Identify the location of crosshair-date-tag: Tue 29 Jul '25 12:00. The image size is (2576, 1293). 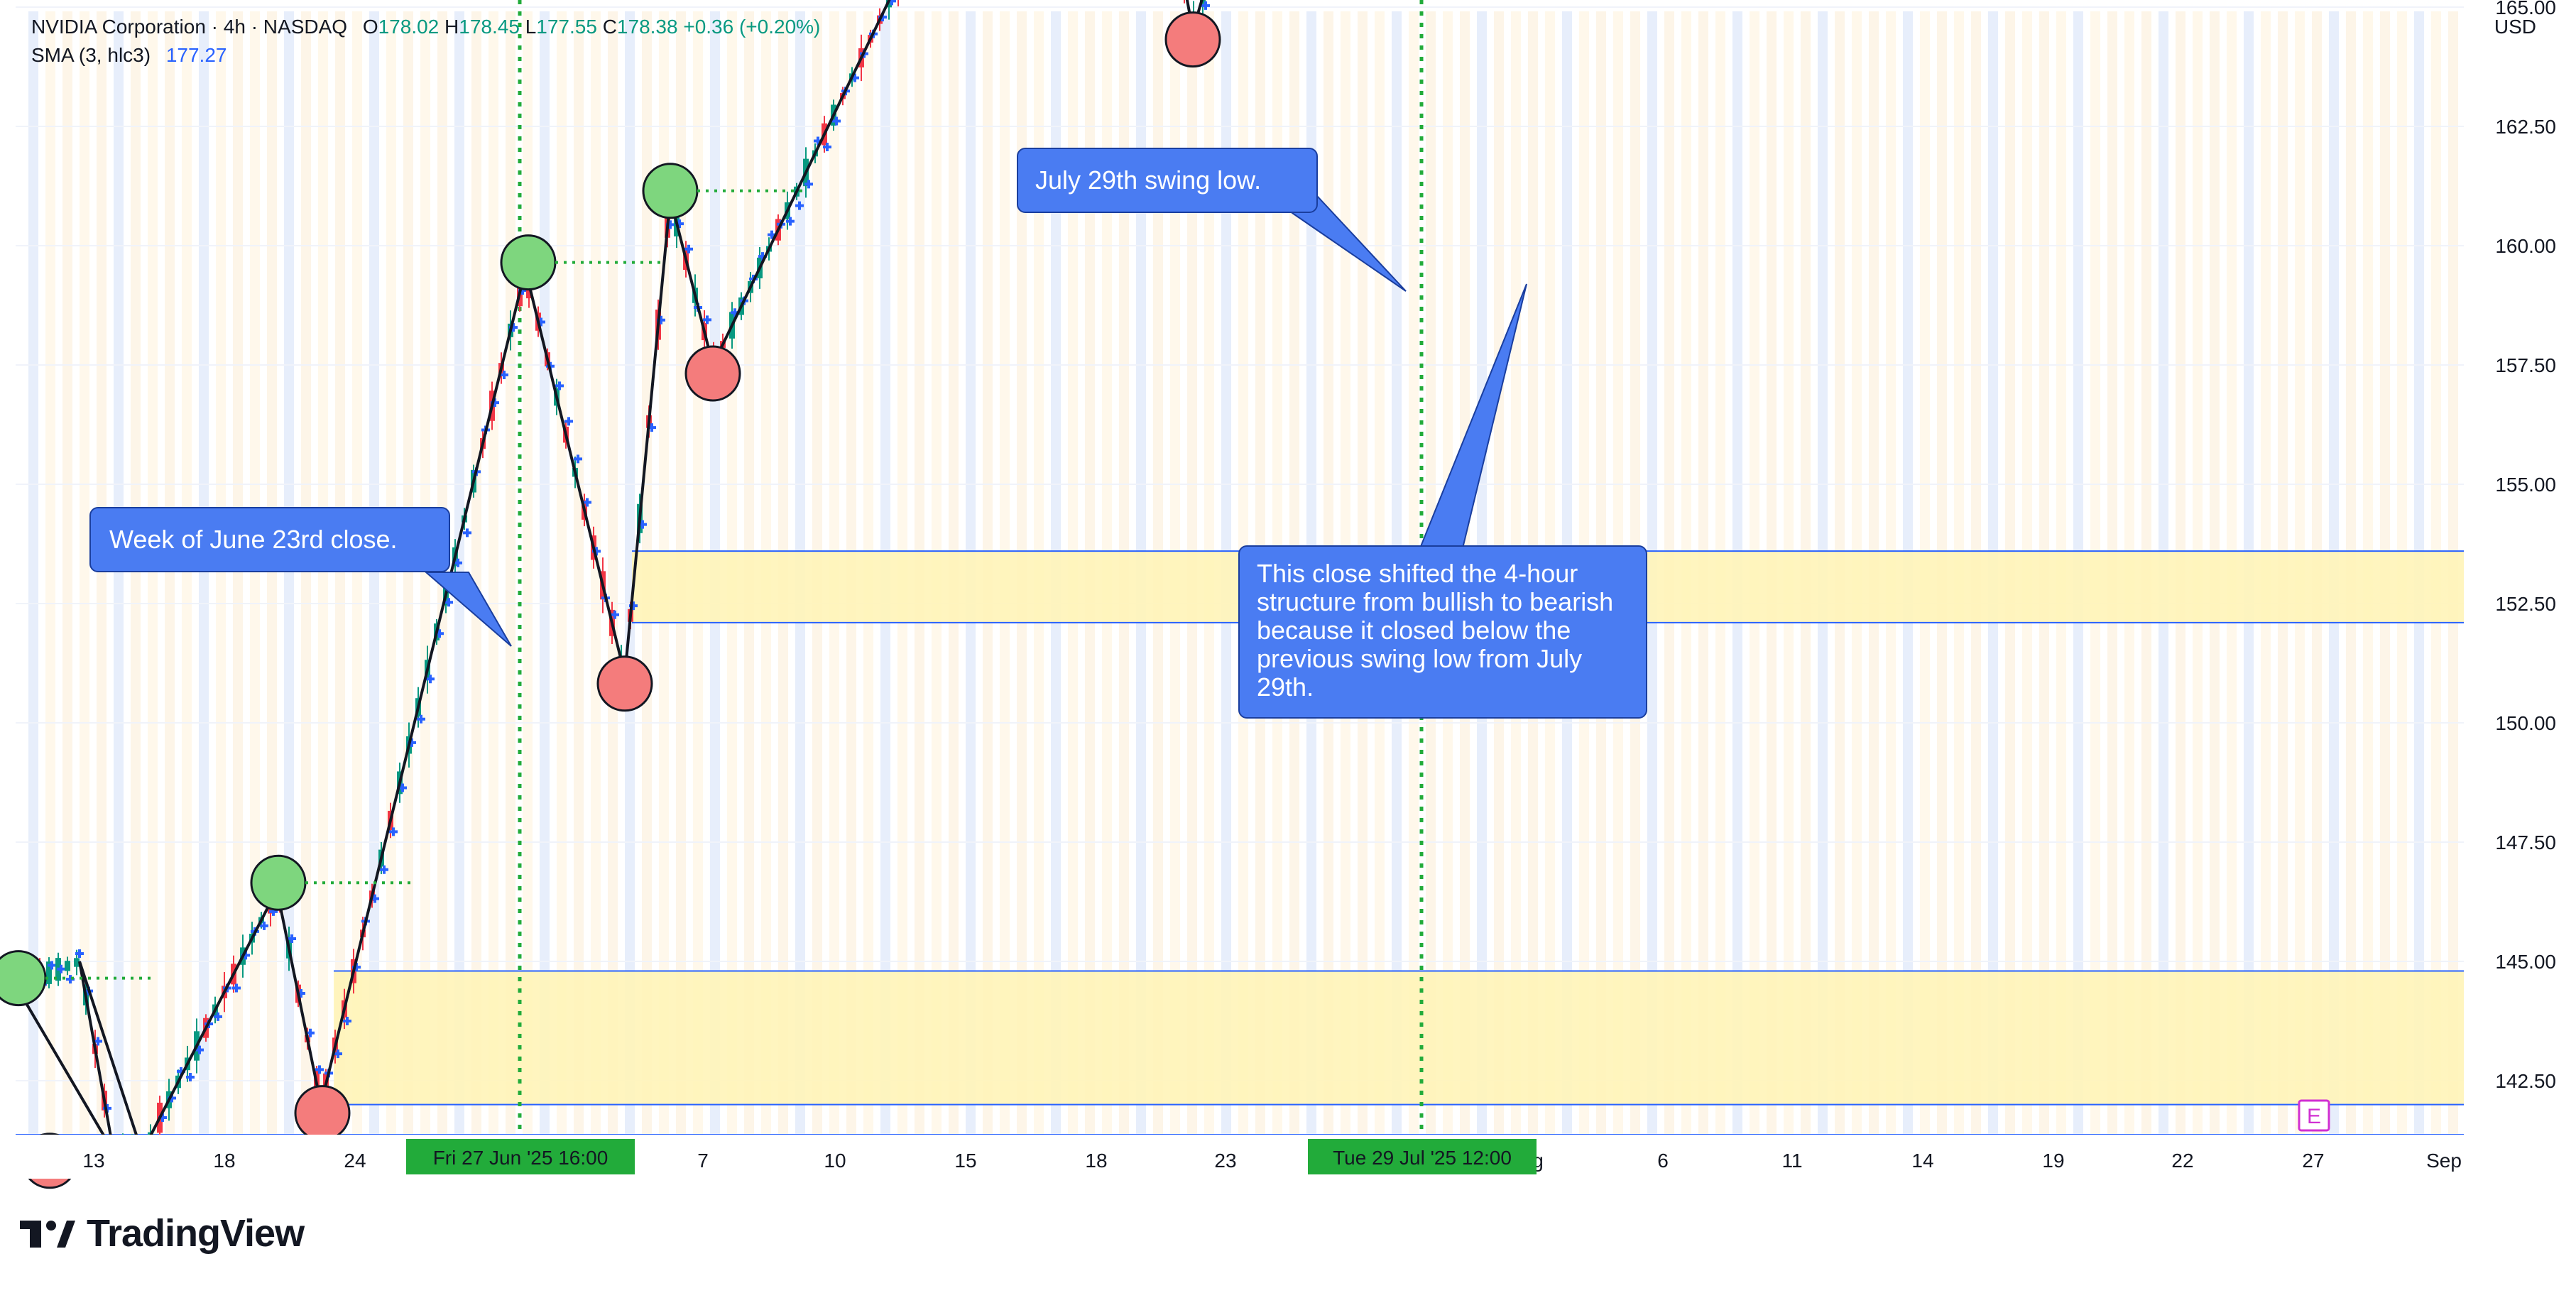
(1422, 1158).